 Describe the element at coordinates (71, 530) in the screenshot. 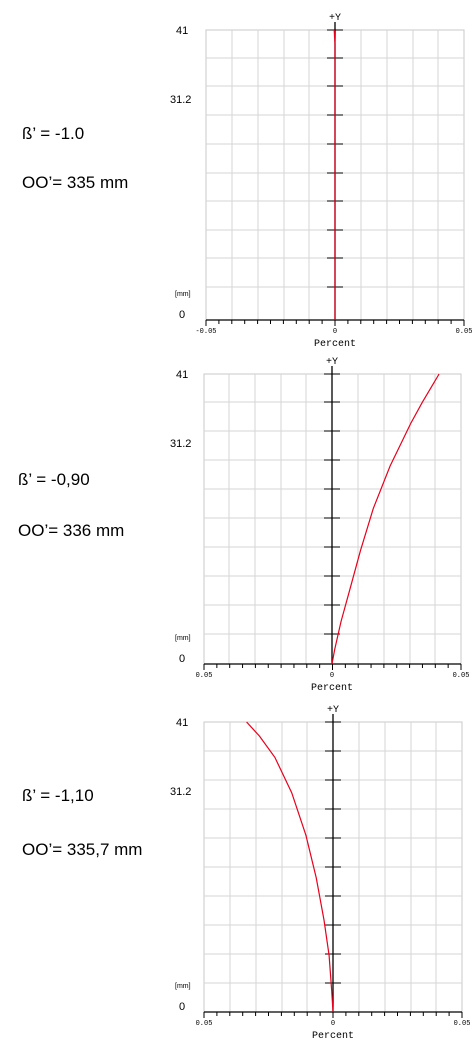

I see `oo-distance-label: OO’= 336 mm` at that location.